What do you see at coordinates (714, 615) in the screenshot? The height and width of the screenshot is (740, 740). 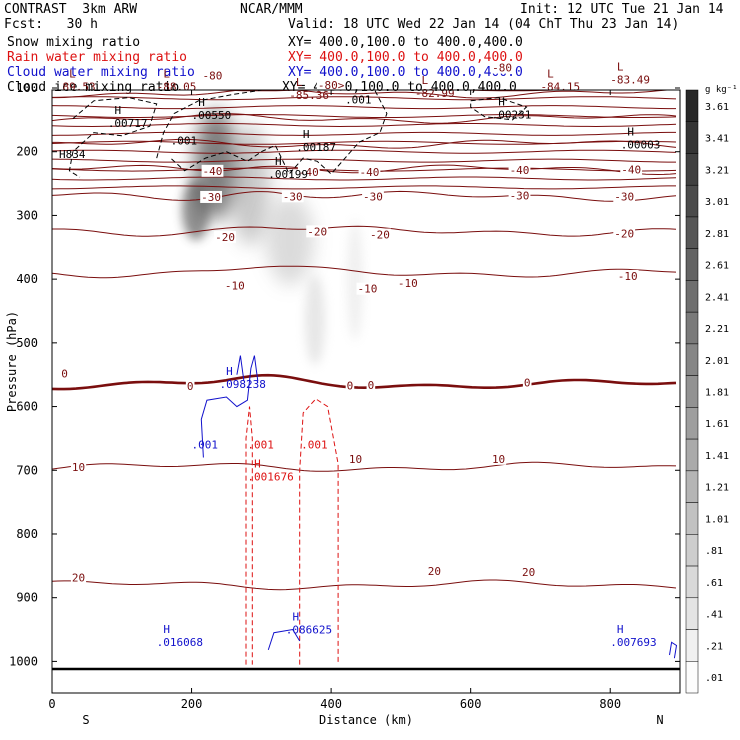 I see `colorbar-label: .41` at bounding box center [714, 615].